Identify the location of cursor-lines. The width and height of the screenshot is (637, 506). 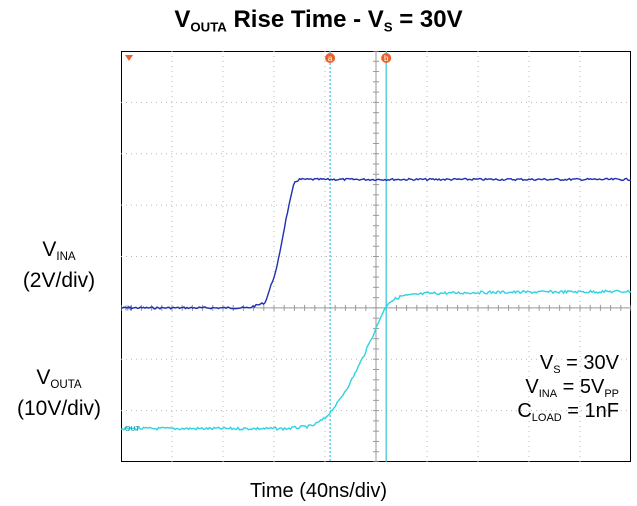
(358, 256).